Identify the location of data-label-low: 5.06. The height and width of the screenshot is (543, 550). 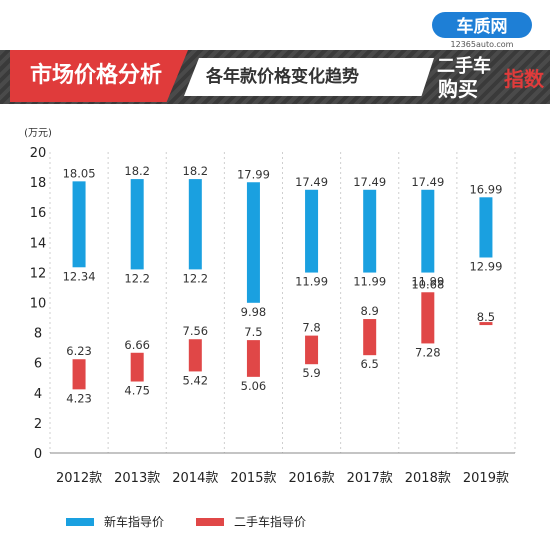
(254, 386).